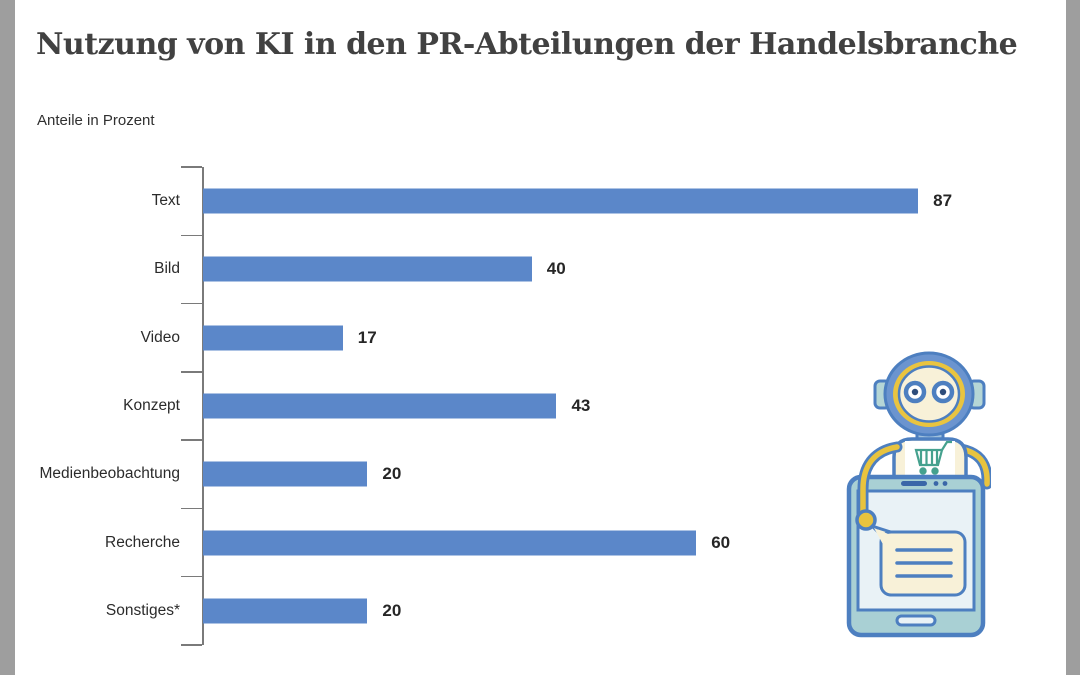 The height and width of the screenshot is (675, 1080). What do you see at coordinates (866, 520) in the screenshot?
I see `robot-hand` at bounding box center [866, 520].